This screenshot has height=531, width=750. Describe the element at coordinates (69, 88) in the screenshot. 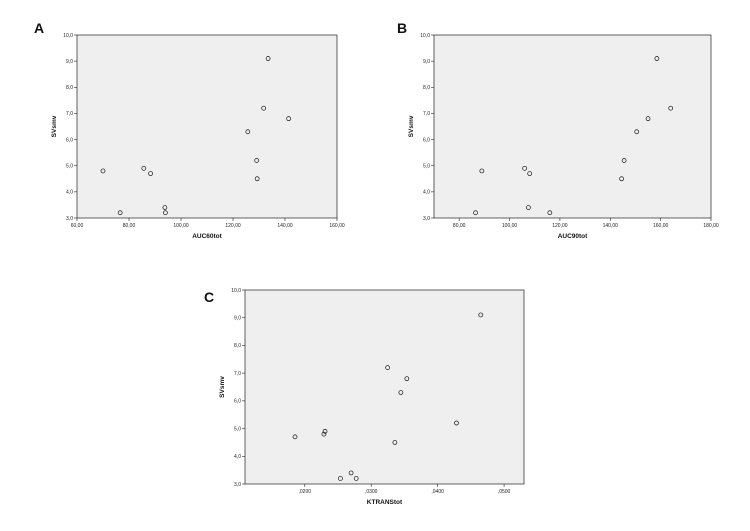

I see `y-tick-label-a: 8,0` at that location.